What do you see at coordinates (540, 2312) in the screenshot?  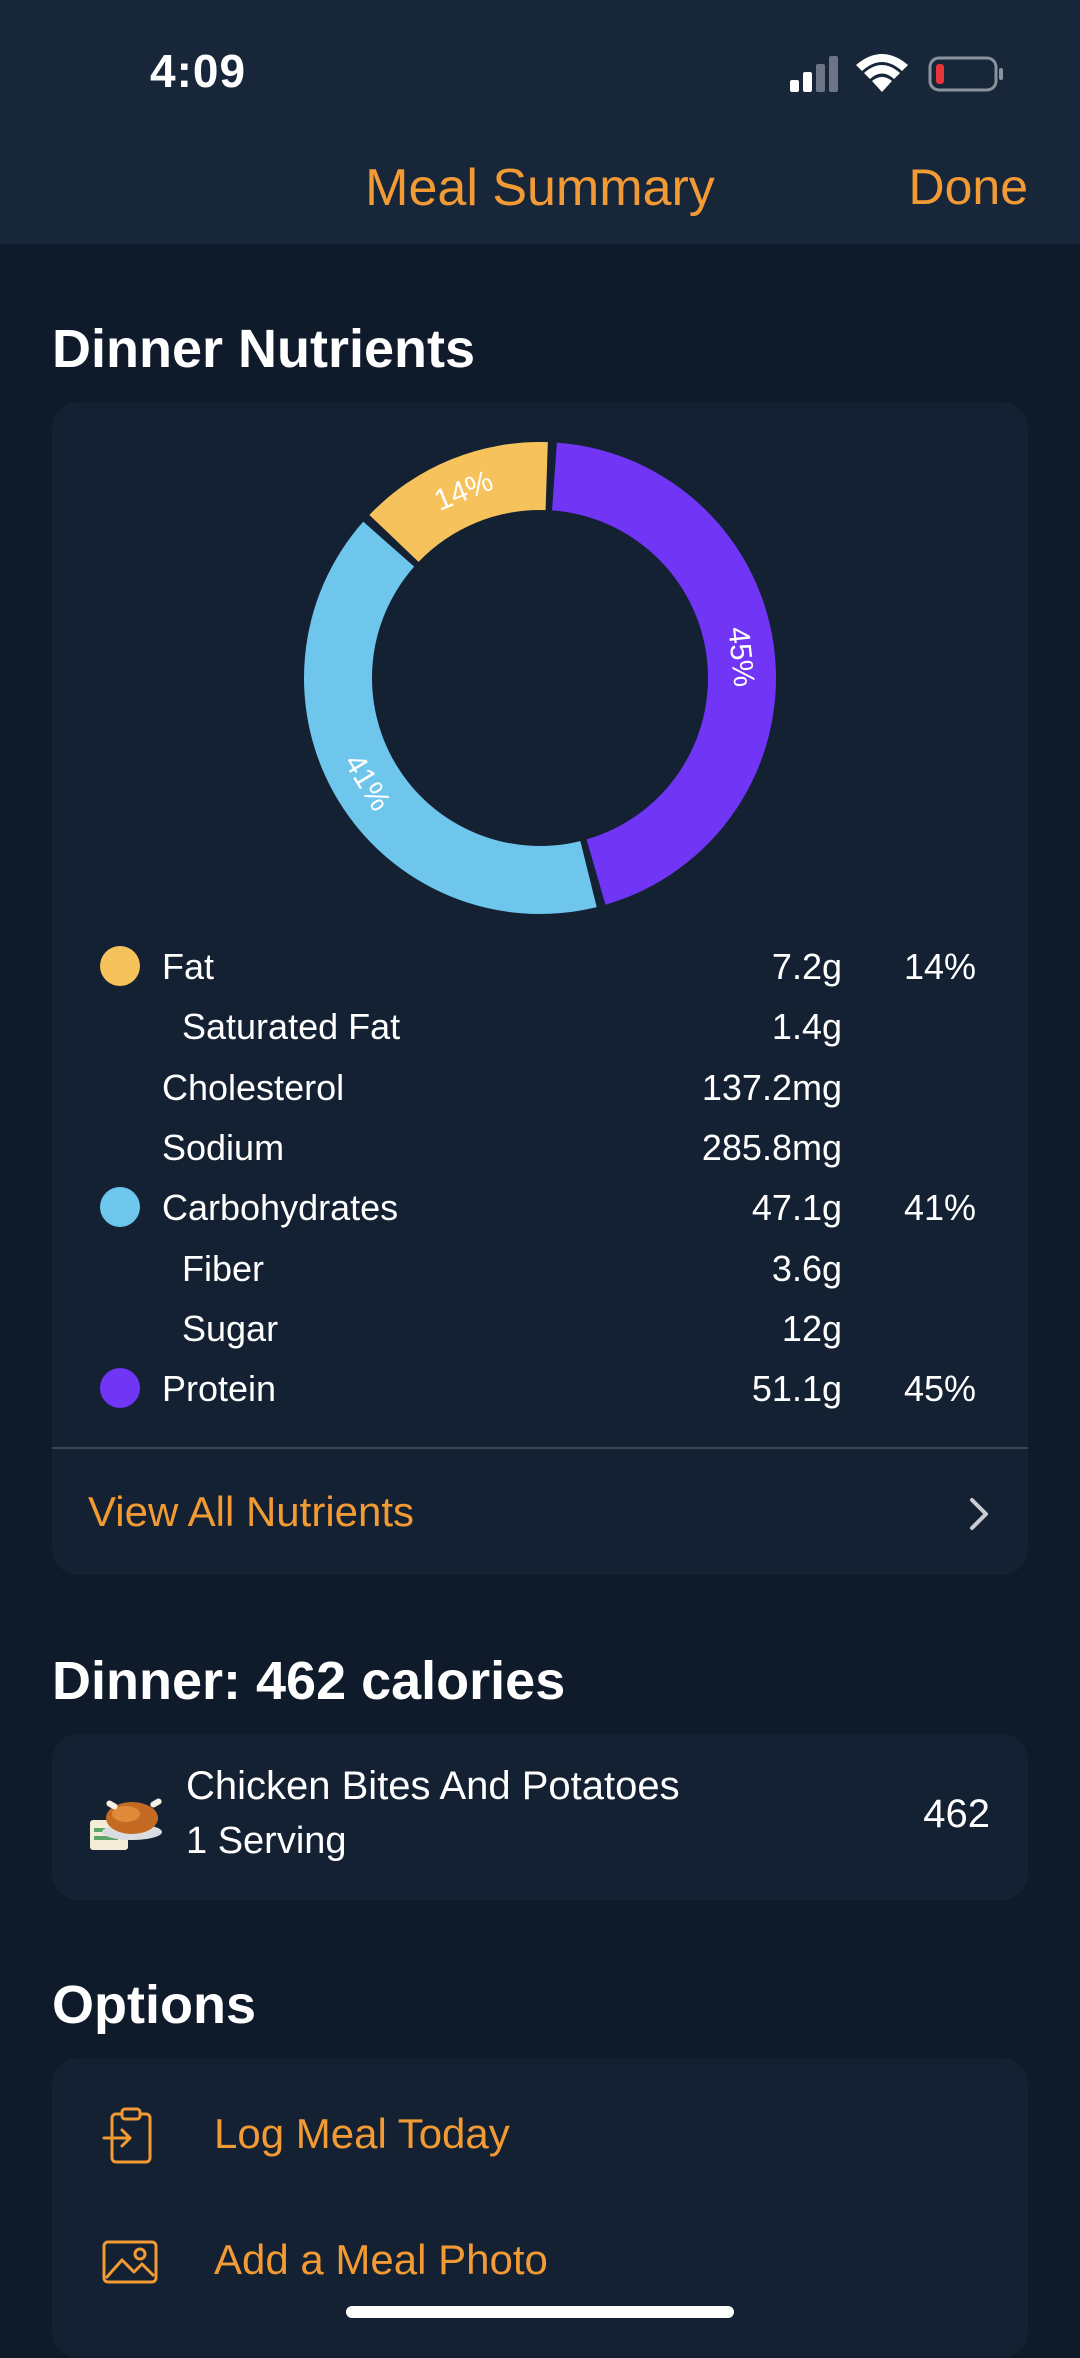 I see `home-indicator` at bounding box center [540, 2312].